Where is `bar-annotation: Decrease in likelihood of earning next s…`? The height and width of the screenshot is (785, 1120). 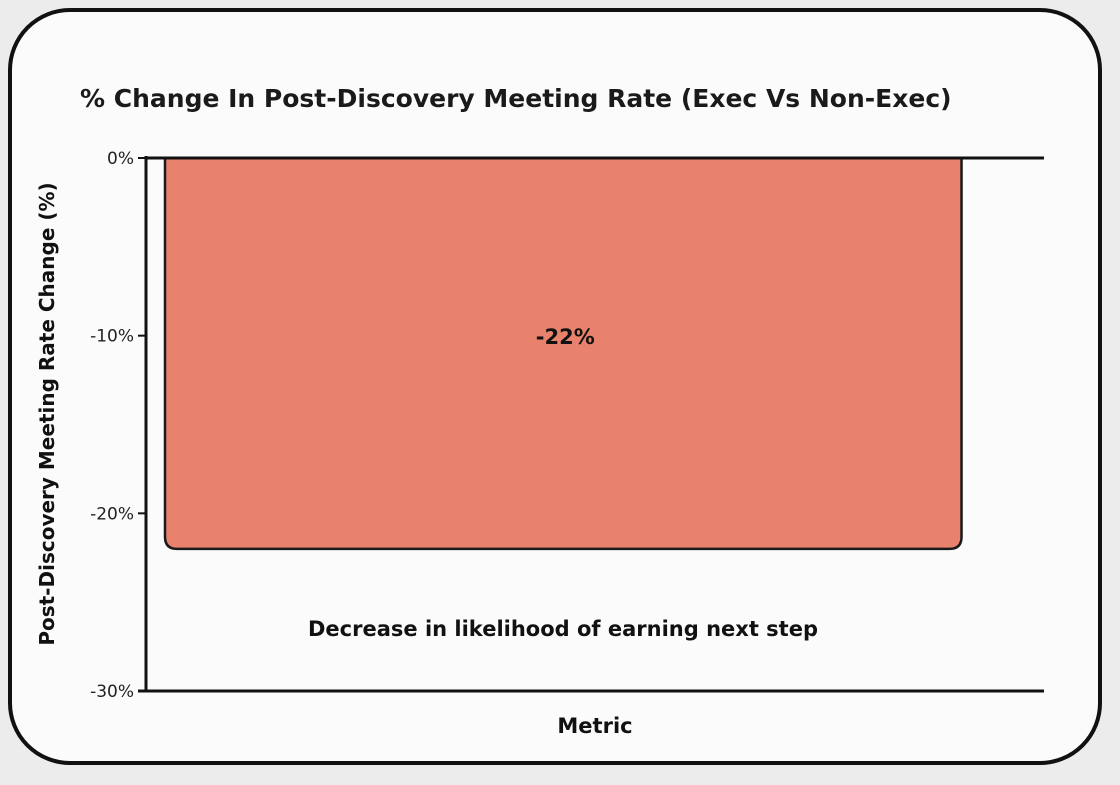 bar-annotation: Decrease in likelihood of earning next s… is located at coordinates (563, 629).